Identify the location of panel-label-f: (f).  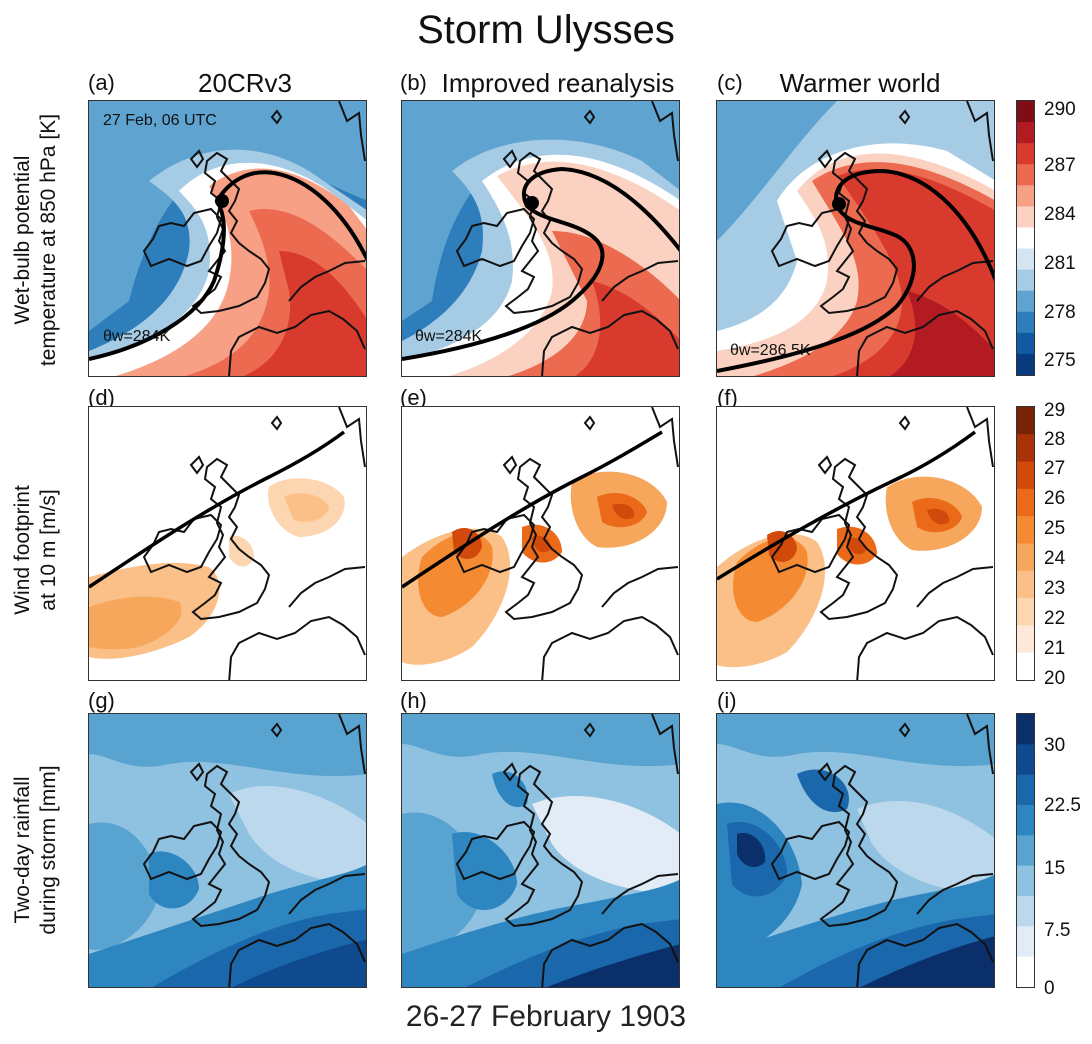
(727, 397).